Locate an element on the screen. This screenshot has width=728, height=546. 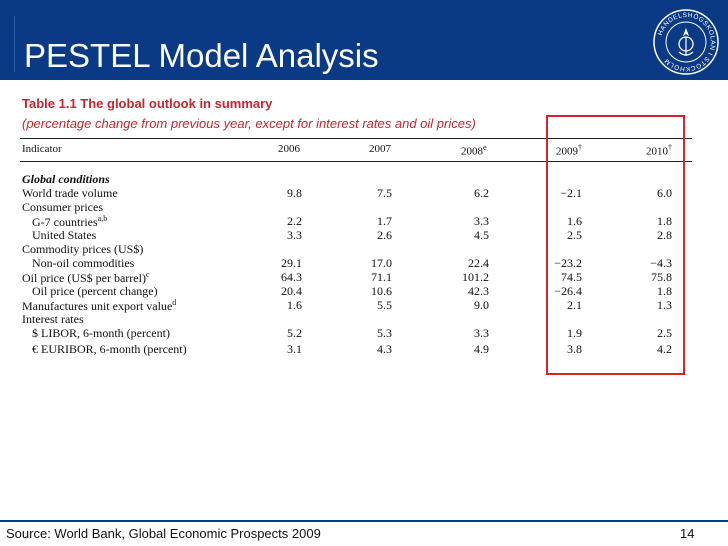
row-label-g7-text: G-7 countries is located at coordinates (65, 222).